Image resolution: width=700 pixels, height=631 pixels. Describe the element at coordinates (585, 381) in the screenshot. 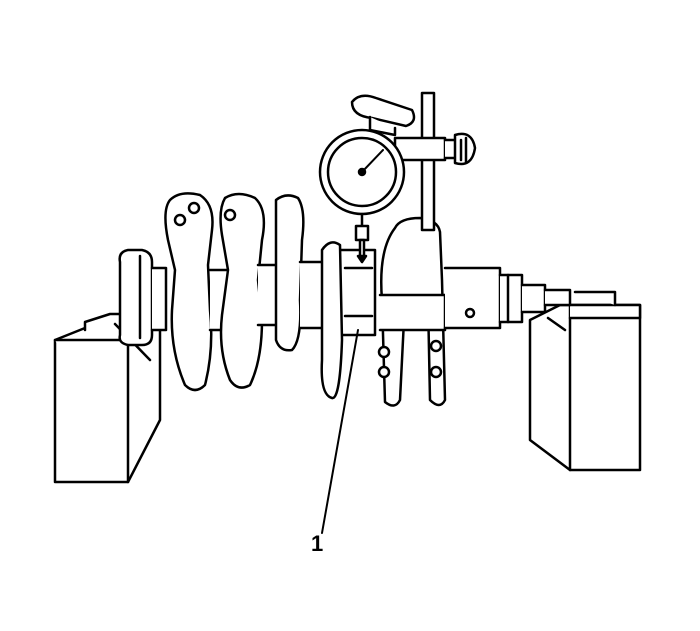

I see `right-v-block` at that location.